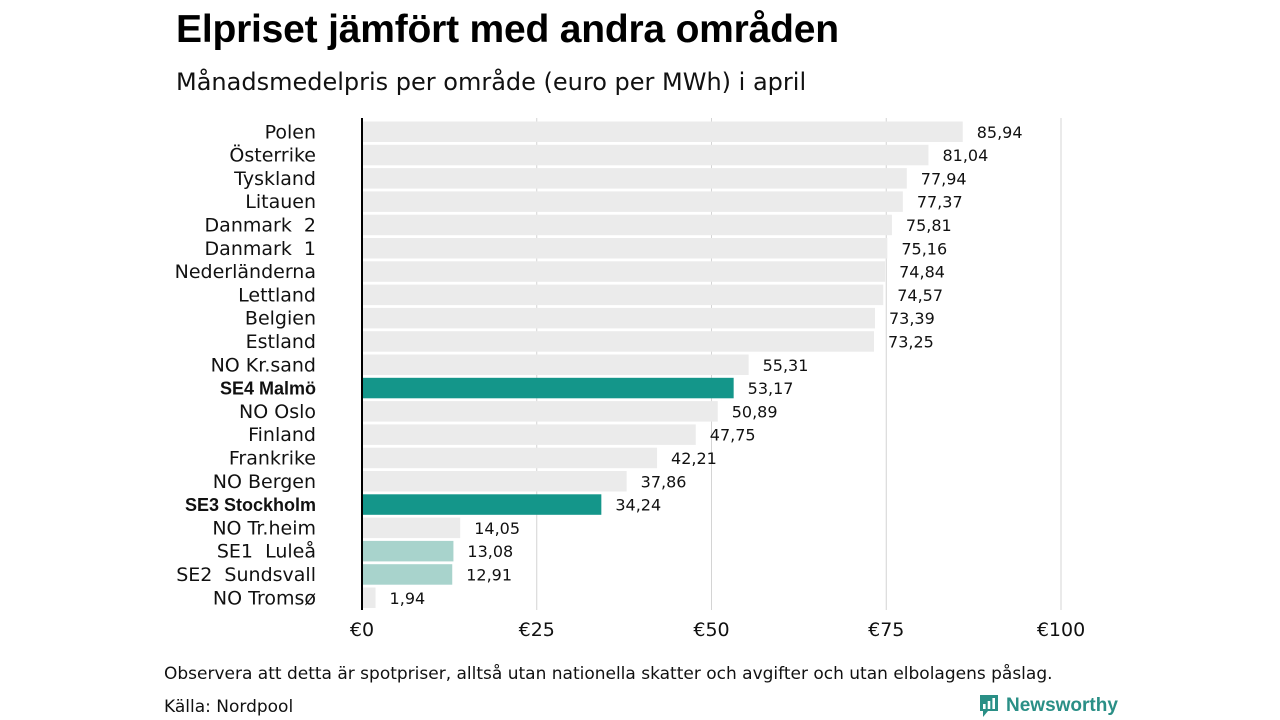  I want to click on value-label: 77,37, so click(940, 202).